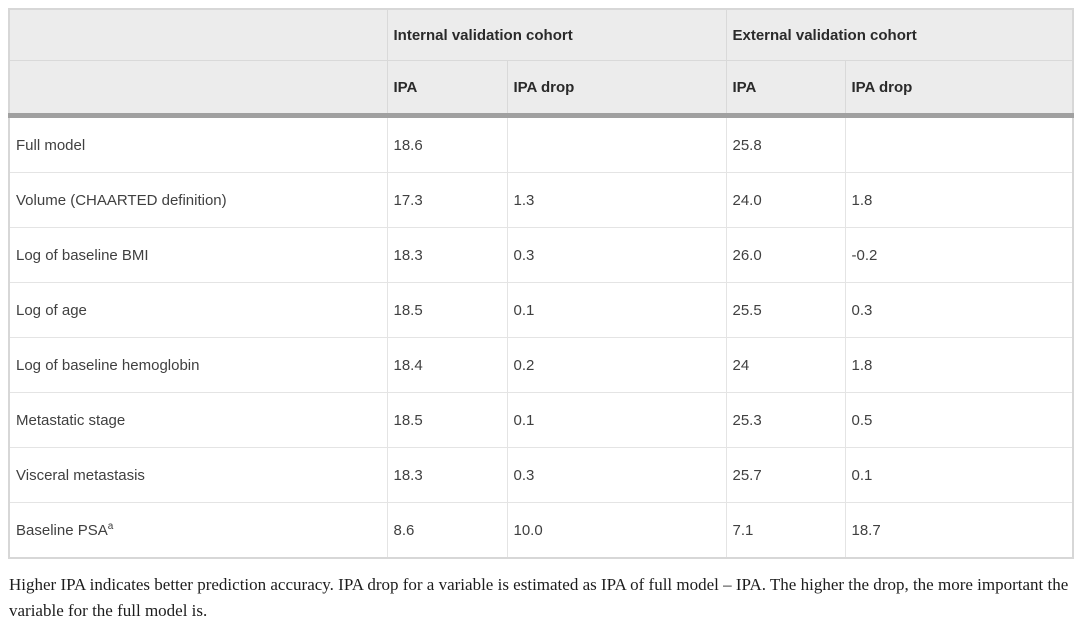 Image resolution: width=1080 pixels, height=625 pixels. Describe the element at coordinates (785, 255) in the screenshot. I see `cell-external-ipa: 26.0` at that location.